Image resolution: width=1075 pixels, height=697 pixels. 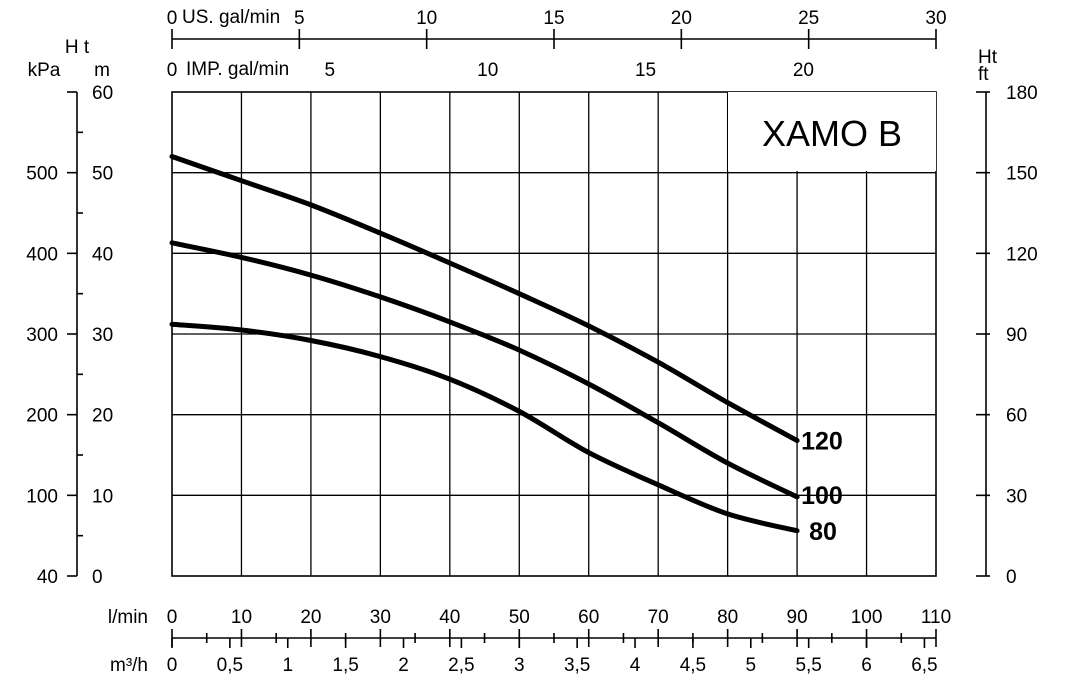 What do you see at coordinates (42, 416) in the screenshot?
I see `y-kpa-tick-label: 200` at bounding box center [42, 416].